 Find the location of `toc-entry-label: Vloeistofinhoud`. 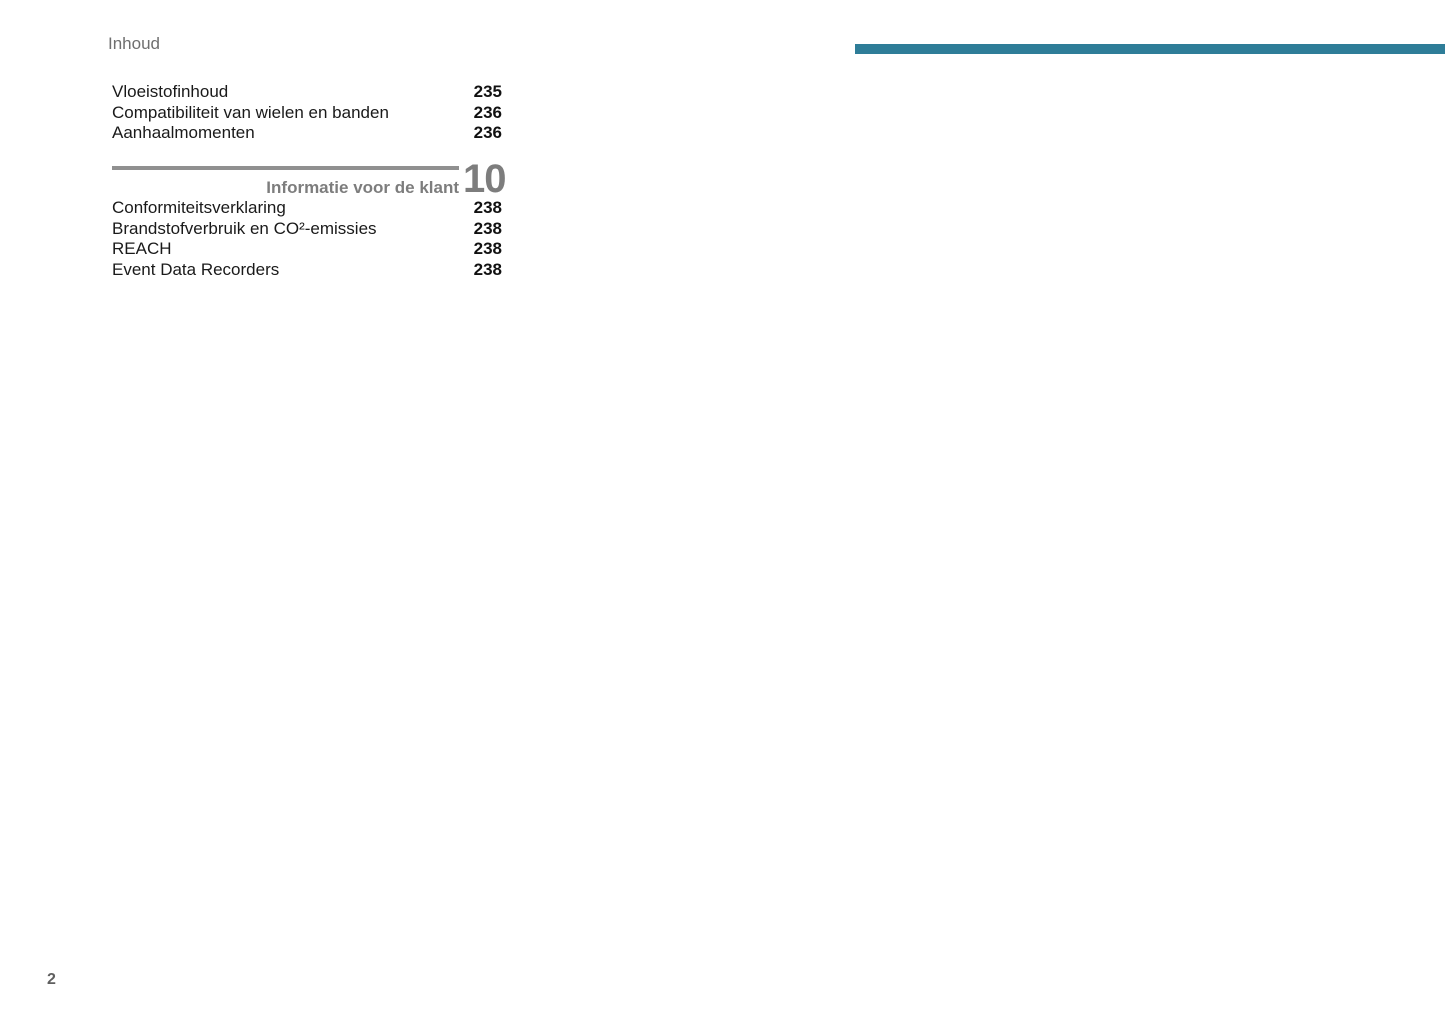

toc-entry-label: Vloeistofinhoud is located at coordinates (170, 91).